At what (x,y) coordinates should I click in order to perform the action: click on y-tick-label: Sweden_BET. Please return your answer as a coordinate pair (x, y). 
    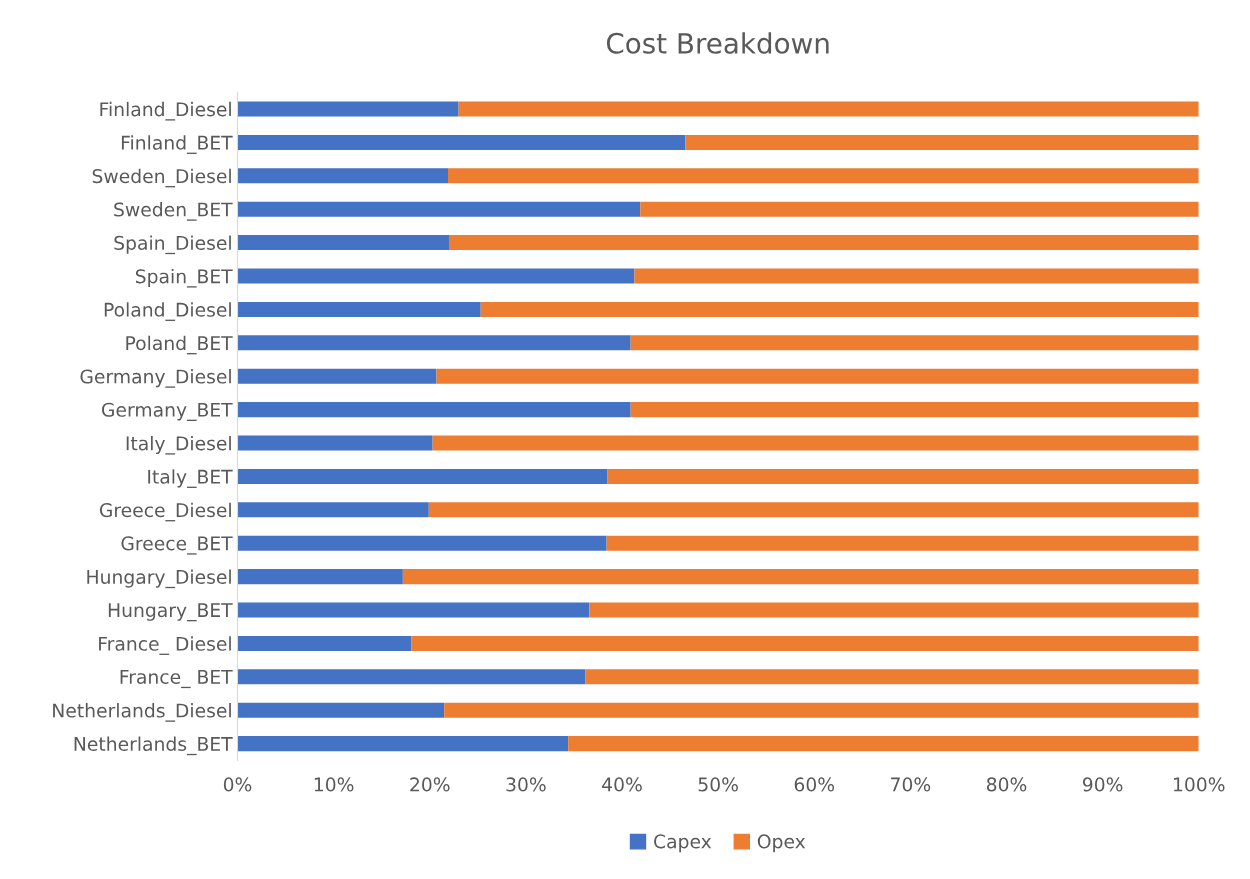
    Looking at the image, I should click on (173, 211).